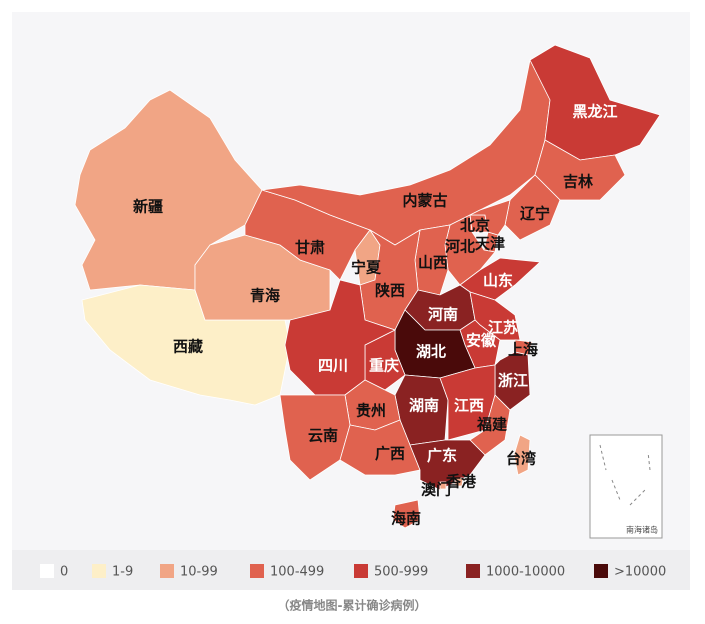 The width and height of the screenshot is (705, 624). What do you see at coordinates (443, 315) in the screenshot?
I see `region-label: 河南` at bounding box center [443, 315].